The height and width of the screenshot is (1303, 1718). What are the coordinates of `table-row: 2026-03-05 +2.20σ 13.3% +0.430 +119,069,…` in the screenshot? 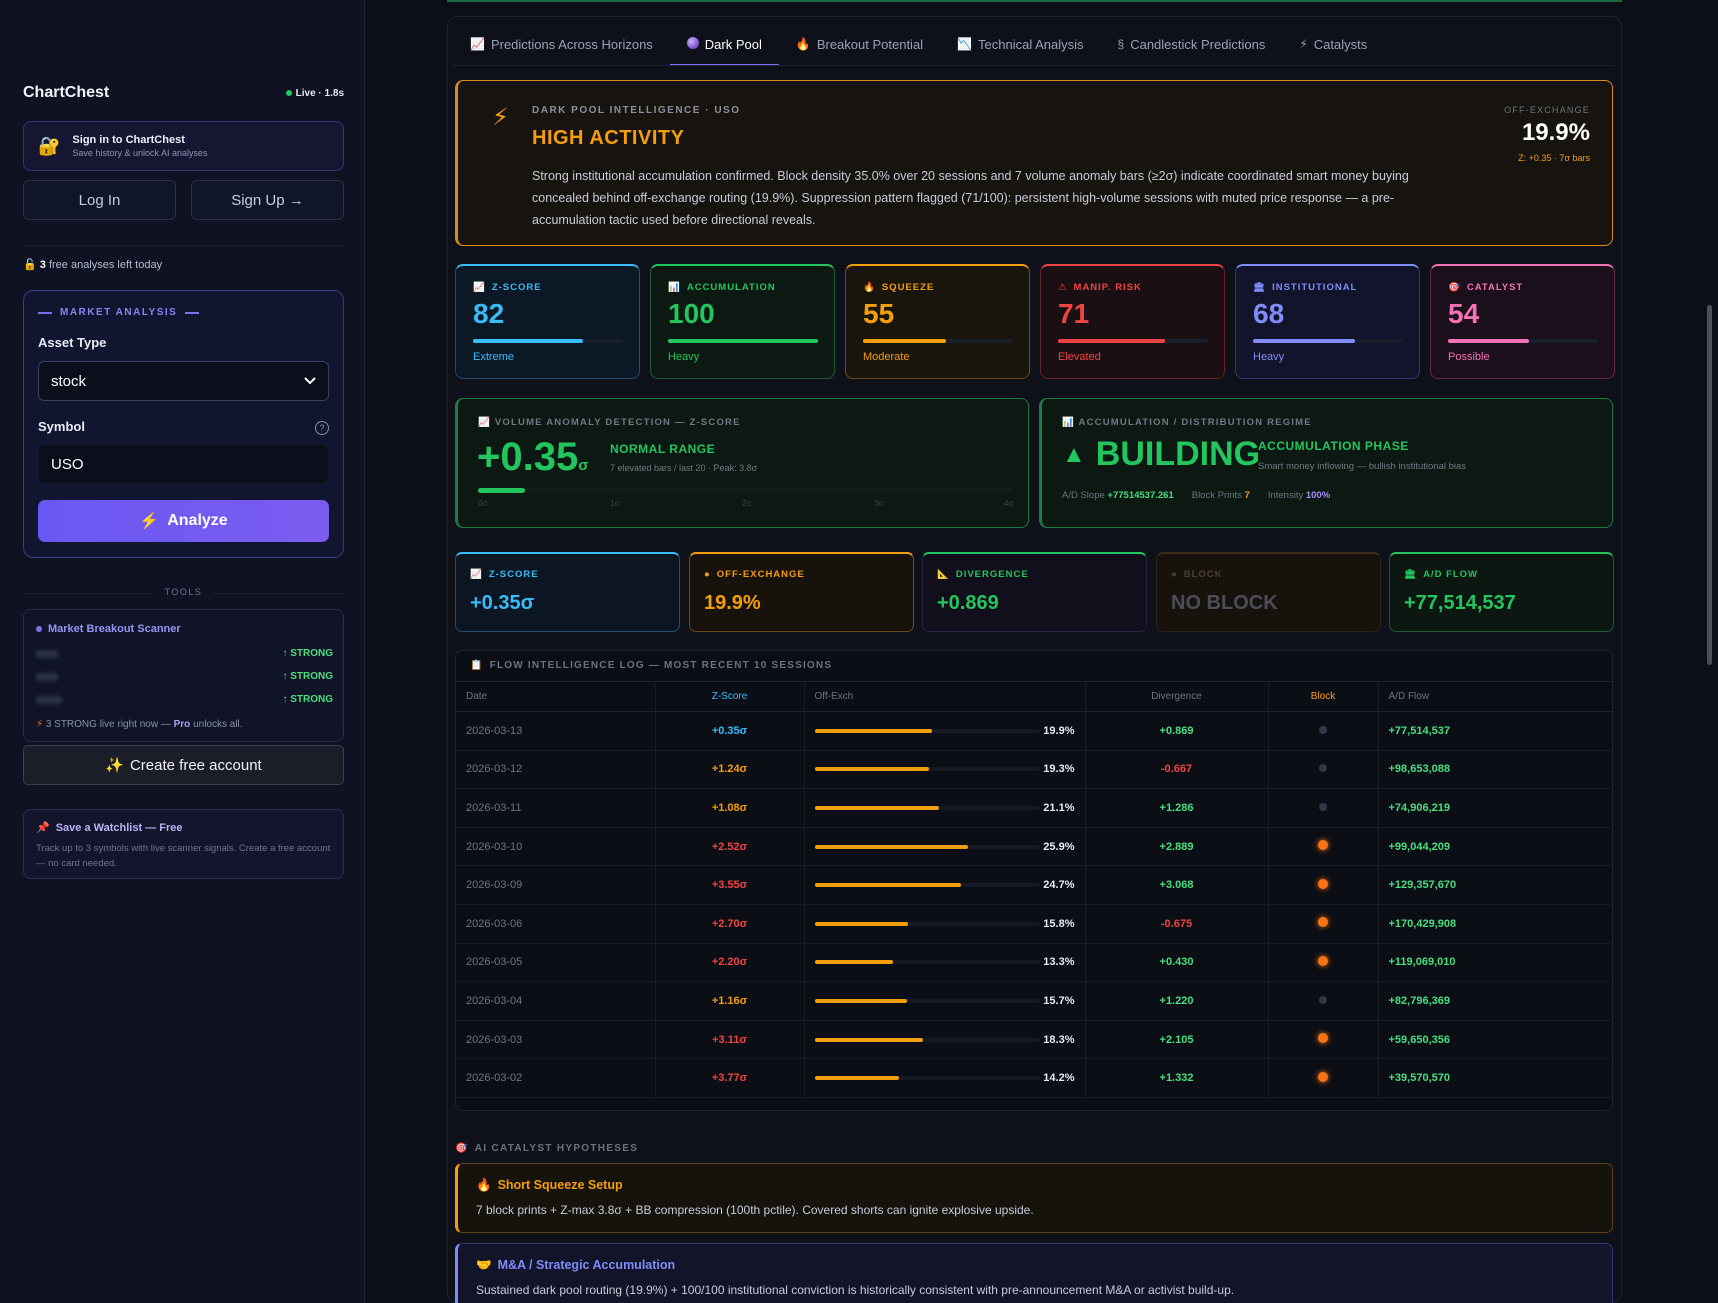 It's located at (1034, 963).